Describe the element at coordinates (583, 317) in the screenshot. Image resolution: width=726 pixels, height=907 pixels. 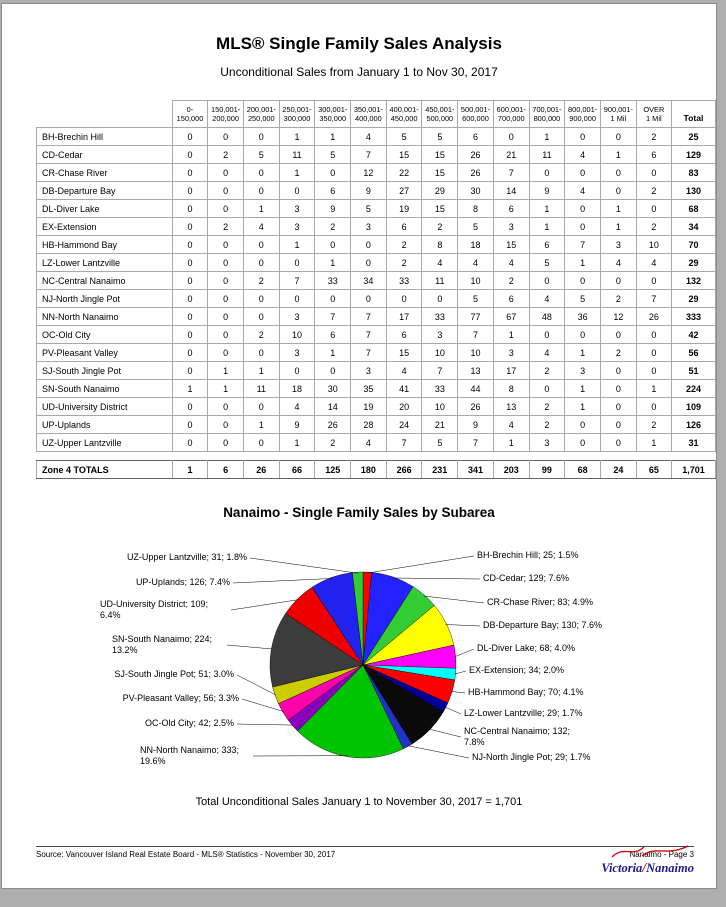
I see `sales-count-cell: 36` at that location.